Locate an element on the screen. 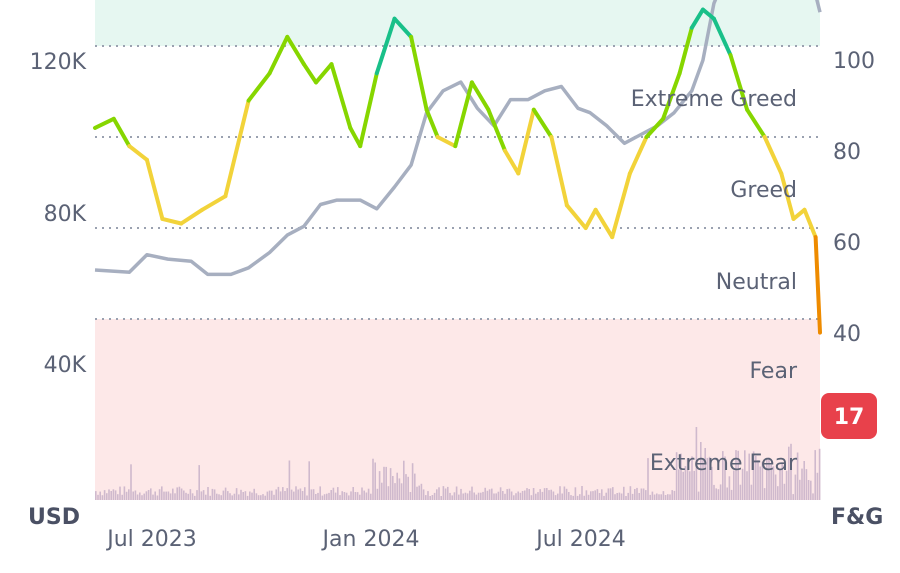  current-value-badge: 17 is located at coordinates (849, 416).